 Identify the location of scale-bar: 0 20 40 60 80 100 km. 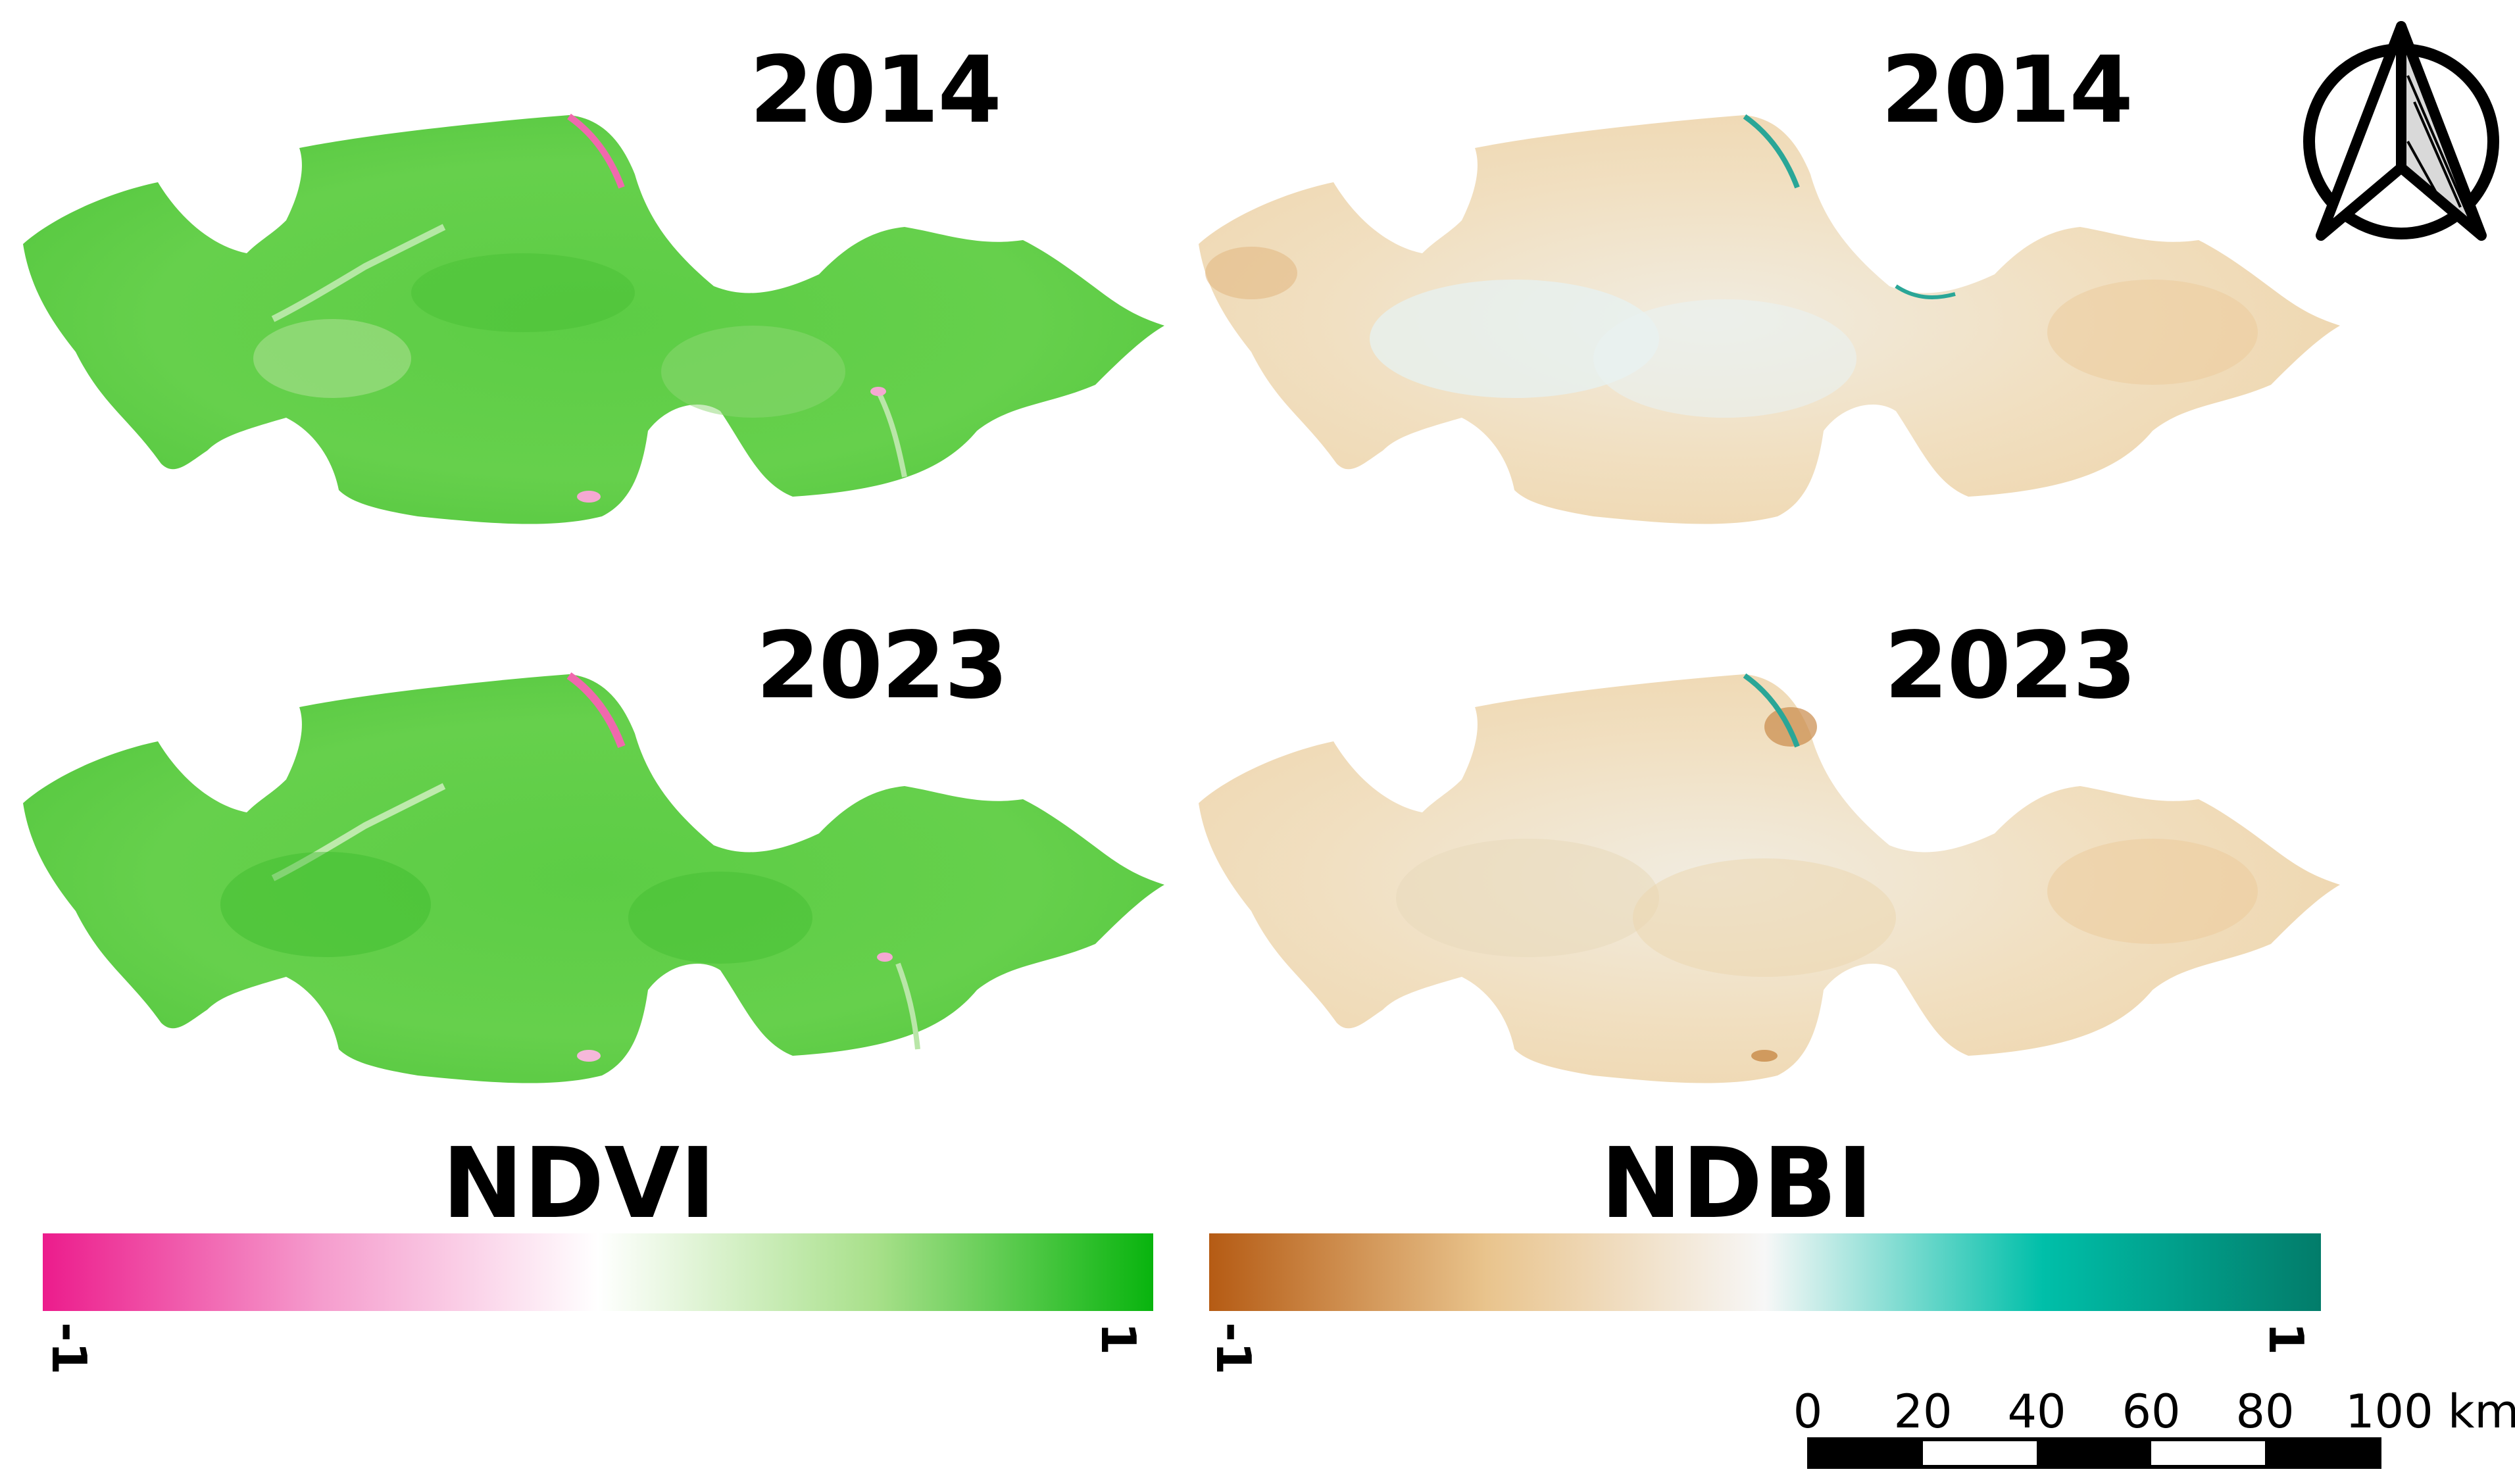
(2154, 1427).